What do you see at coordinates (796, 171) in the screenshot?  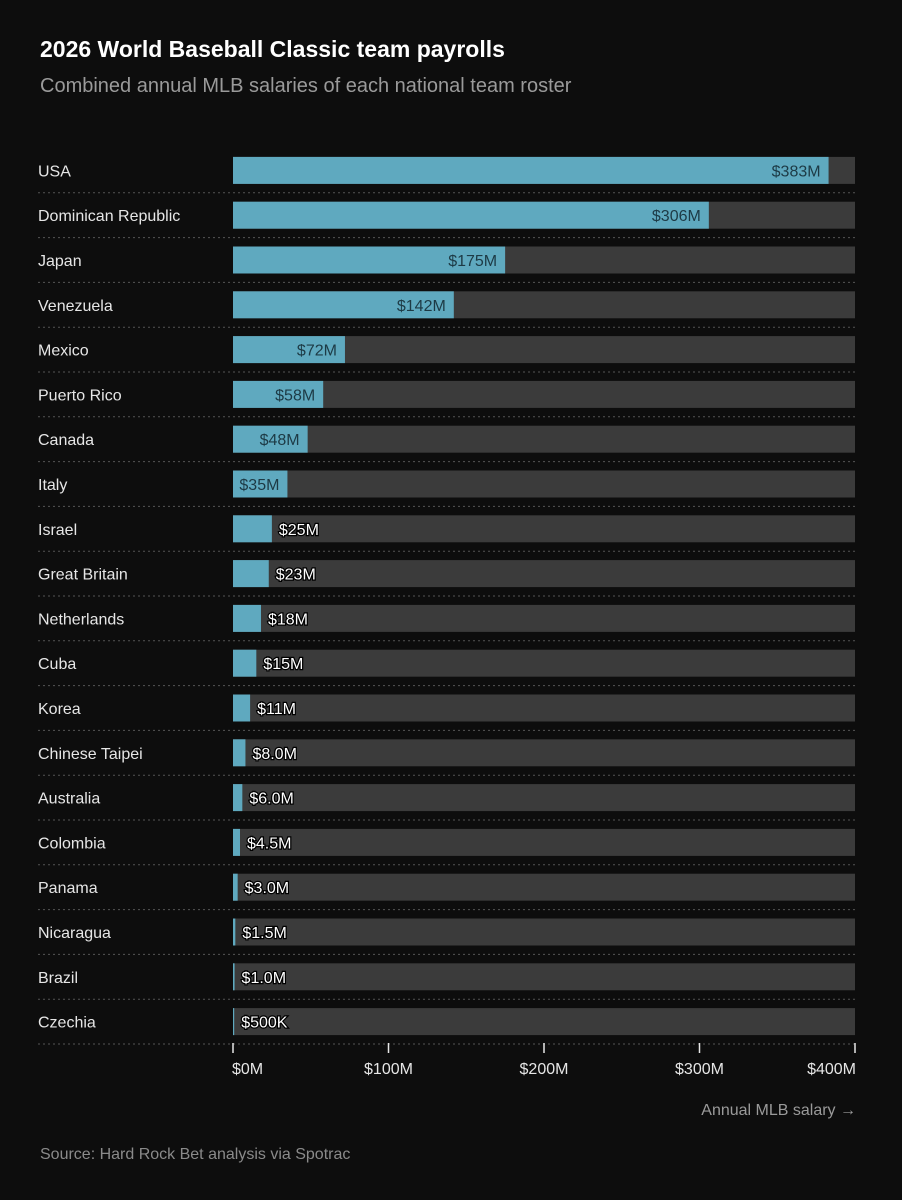 I see `value-label: $383M` at bounding box center [796, 171].